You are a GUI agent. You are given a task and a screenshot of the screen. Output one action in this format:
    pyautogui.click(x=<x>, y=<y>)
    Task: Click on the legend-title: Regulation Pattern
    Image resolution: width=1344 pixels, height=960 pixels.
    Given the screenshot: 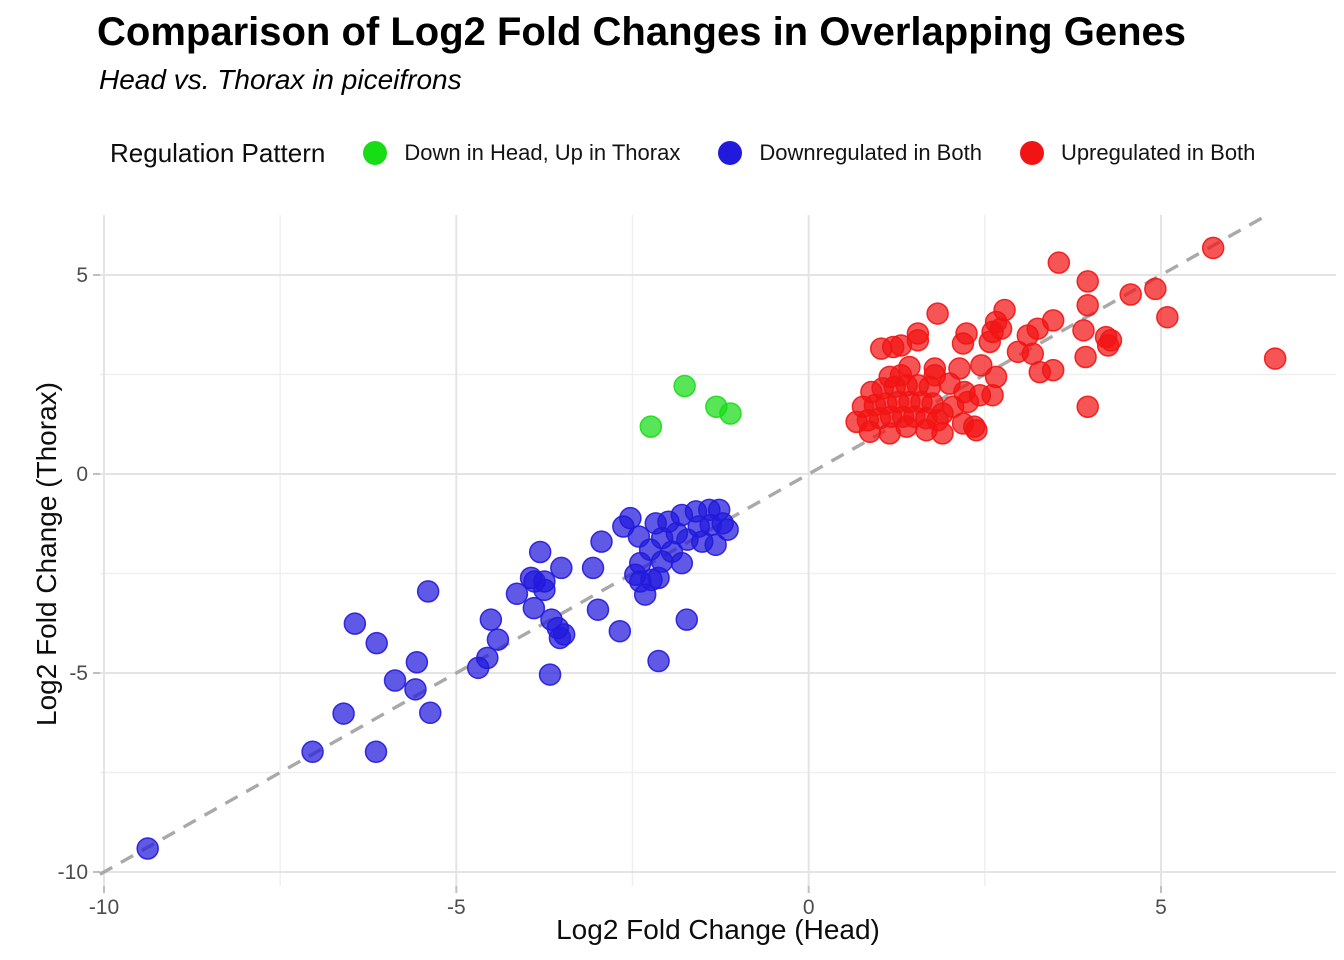 What is the action you would take?
    pyautogui.click(x=218, y=152)
    